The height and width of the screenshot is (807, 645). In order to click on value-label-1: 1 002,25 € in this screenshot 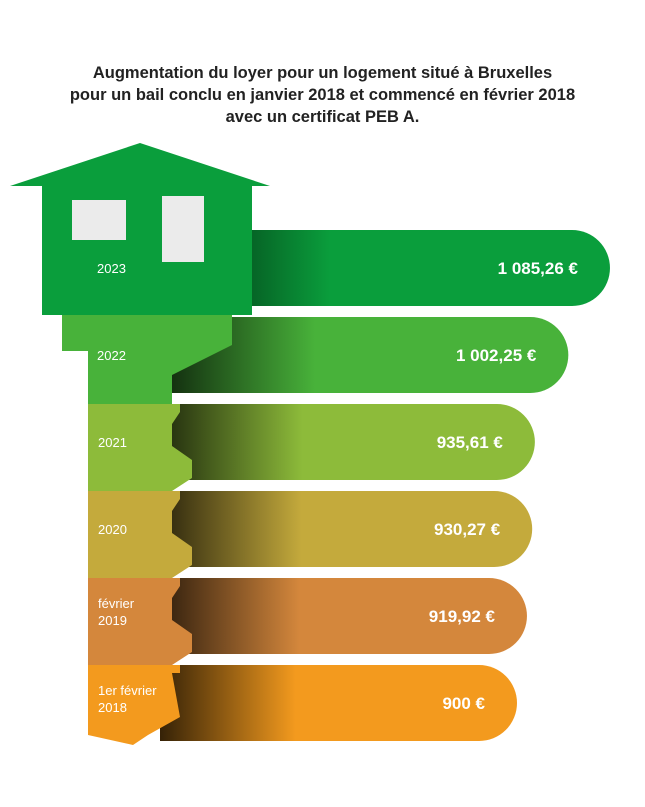, I will do `click(496, 355)`.